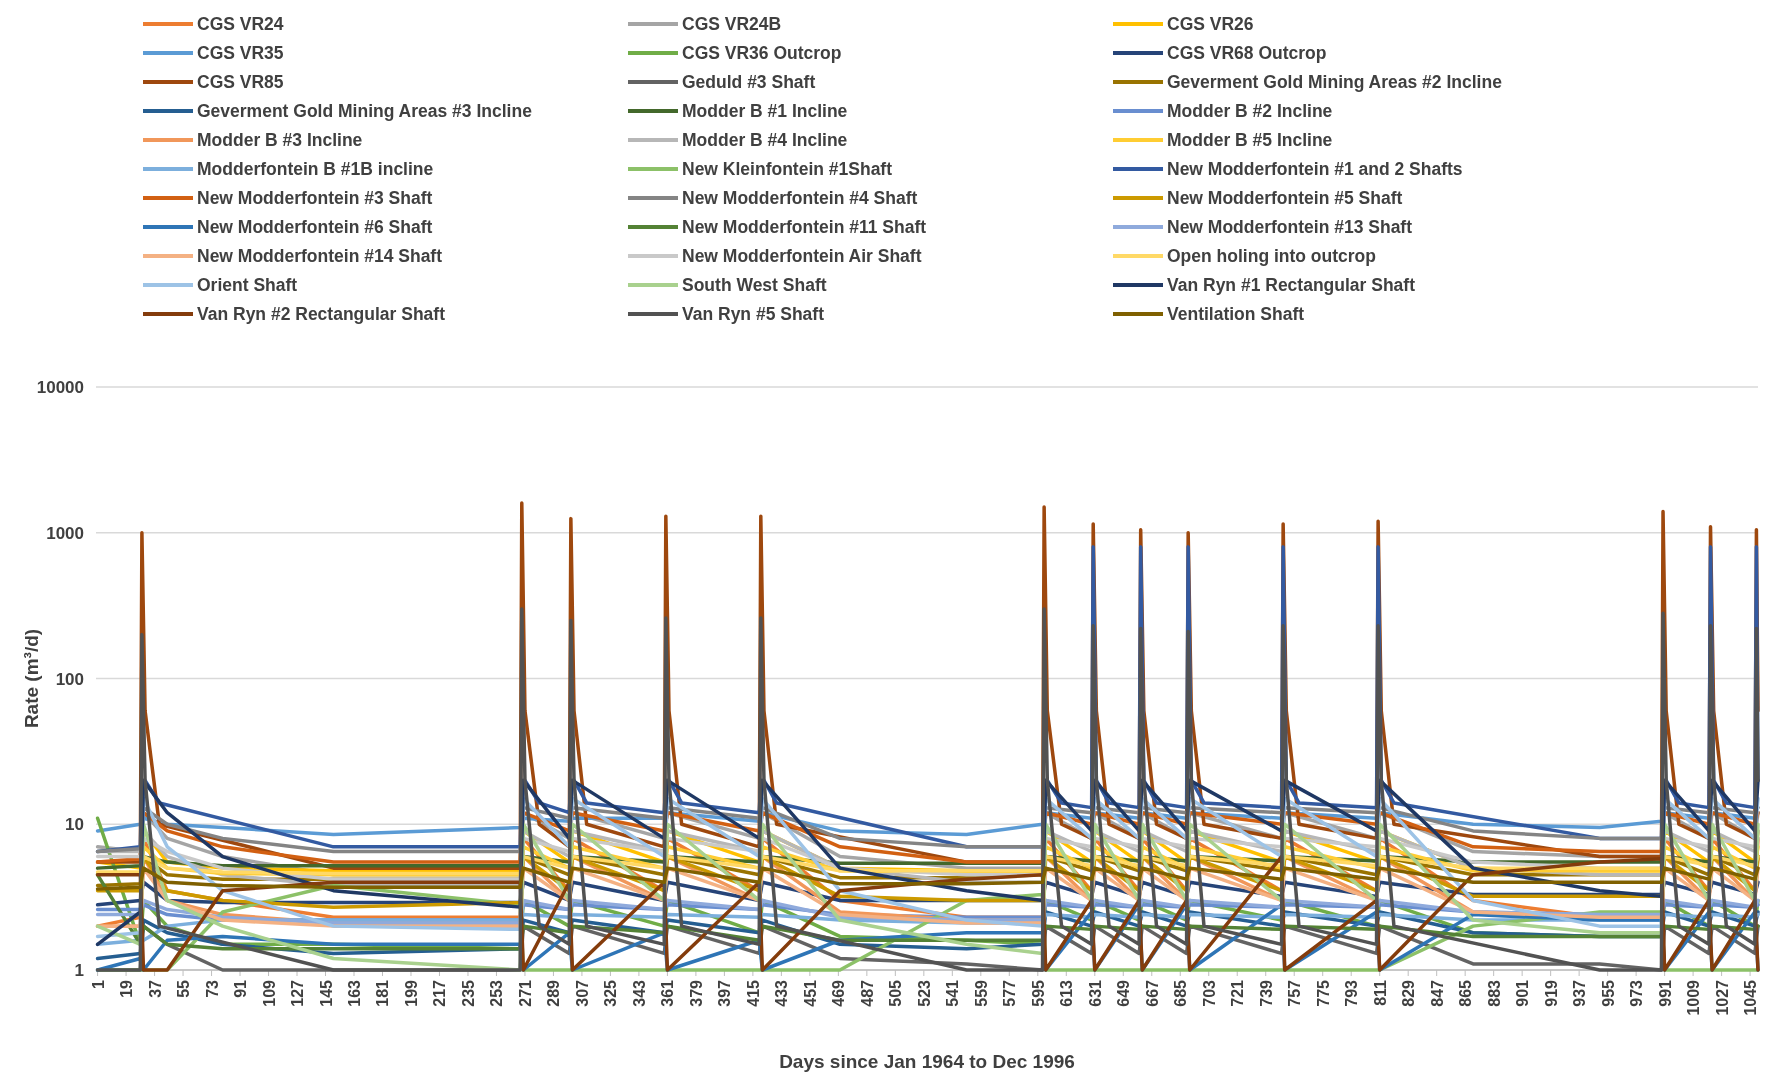 The height and width of the screenshot is (1088, 1776). I want to click on legend-label: New Modderfontein Air Shaft, so click(802, 256).